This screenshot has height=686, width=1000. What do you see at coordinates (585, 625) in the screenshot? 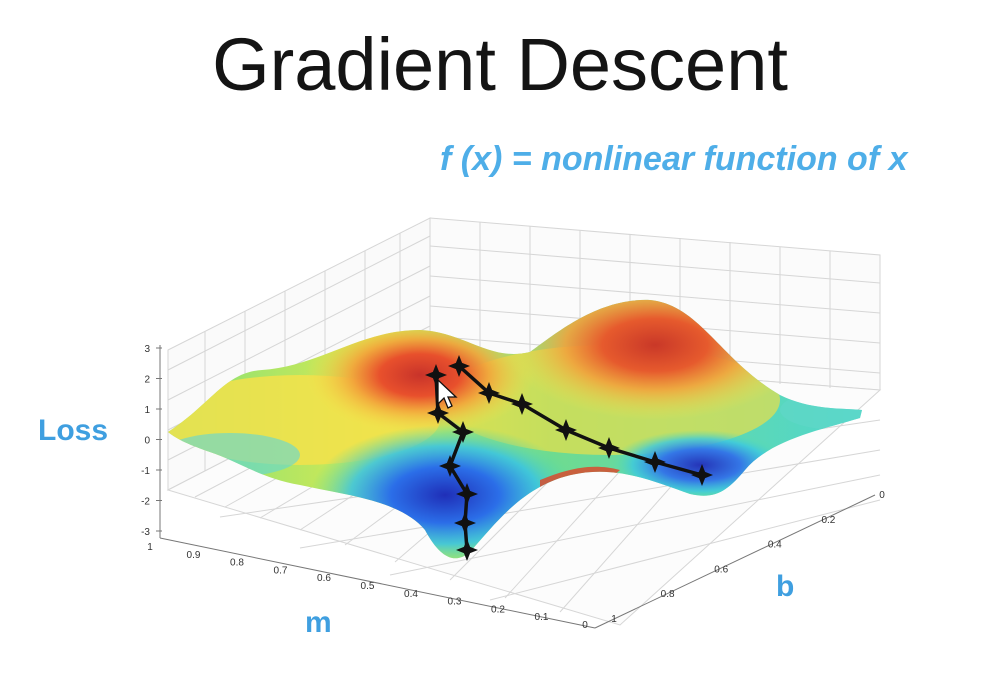
I see `m-tick-label: 0` at bounding box center [585, 625].